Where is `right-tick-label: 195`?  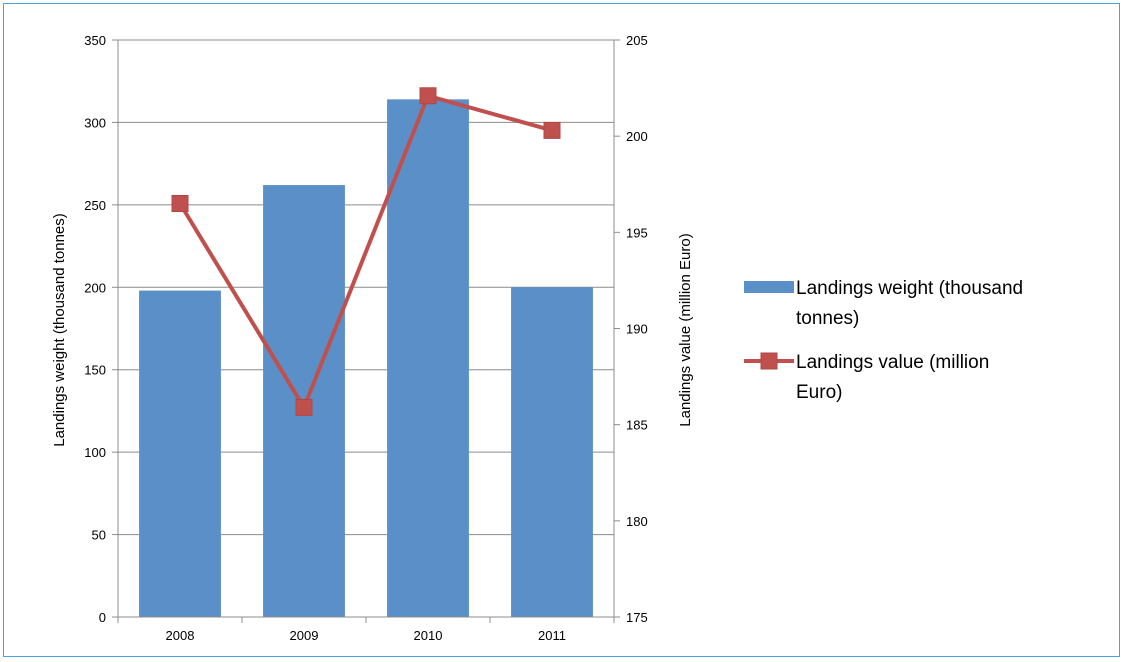
right-tick-label: 195 is located at coordinates (637, 232).